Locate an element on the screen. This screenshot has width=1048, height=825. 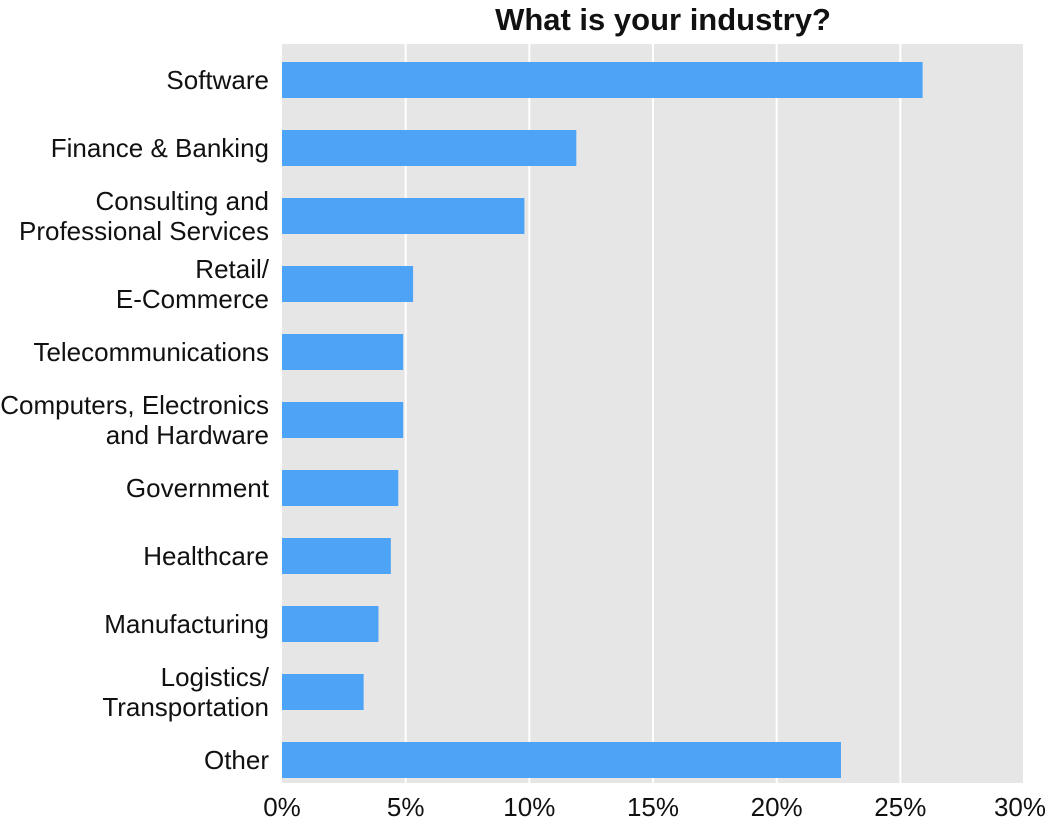
category-label: Consulting and Professional Services is located at coordinates (144, 216).